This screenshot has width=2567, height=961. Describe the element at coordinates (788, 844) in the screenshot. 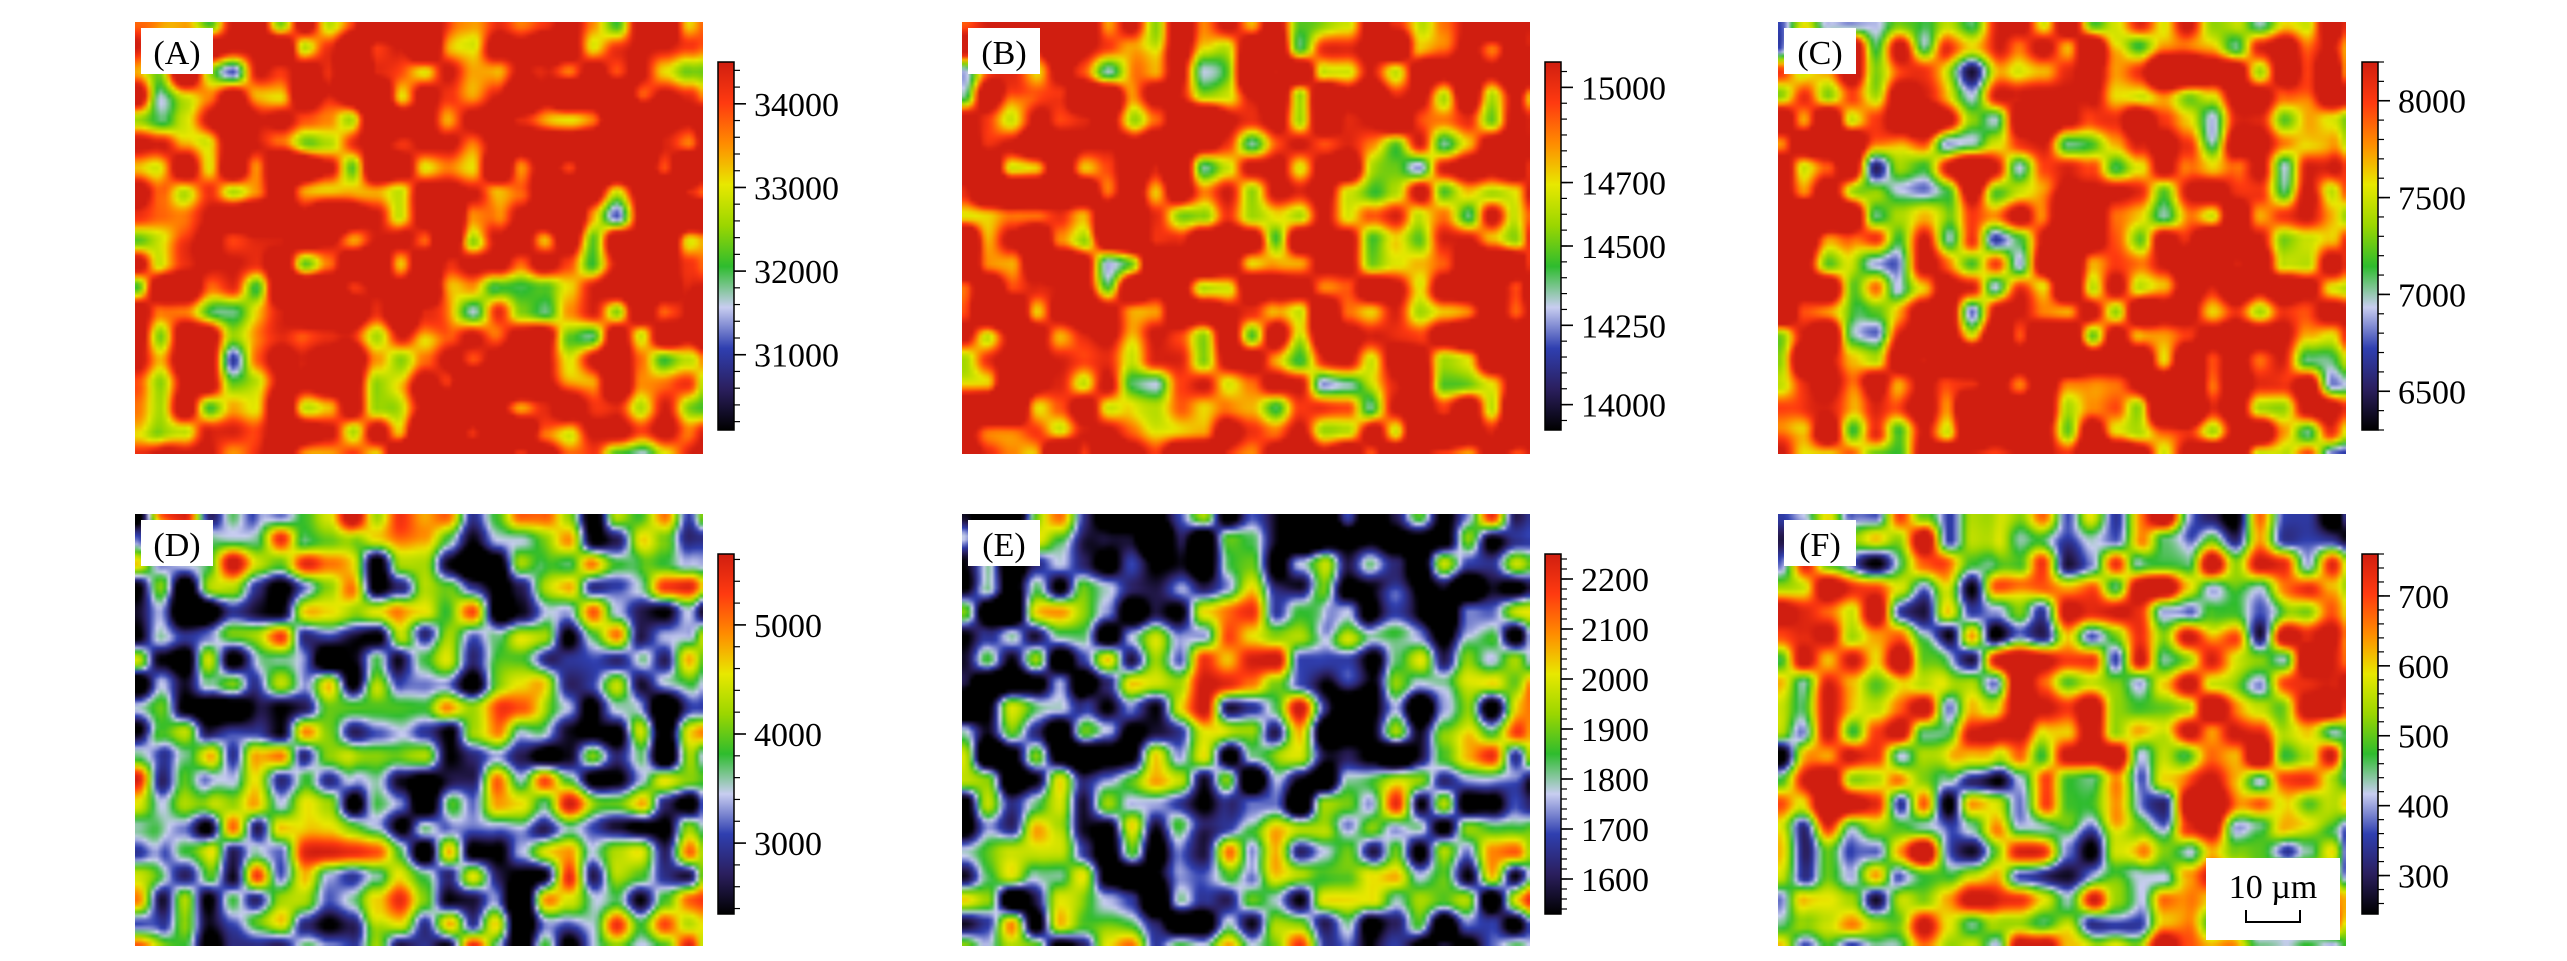

I see `colorbar-tick-label: 3000` at that location.